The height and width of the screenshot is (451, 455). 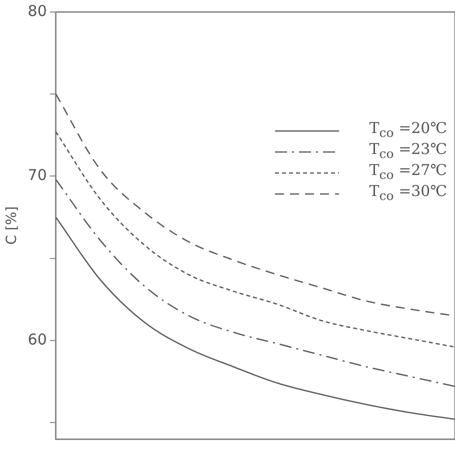 I want to click on legend-label: T$_{co}$ =27℃, so click(x=408, y=172).